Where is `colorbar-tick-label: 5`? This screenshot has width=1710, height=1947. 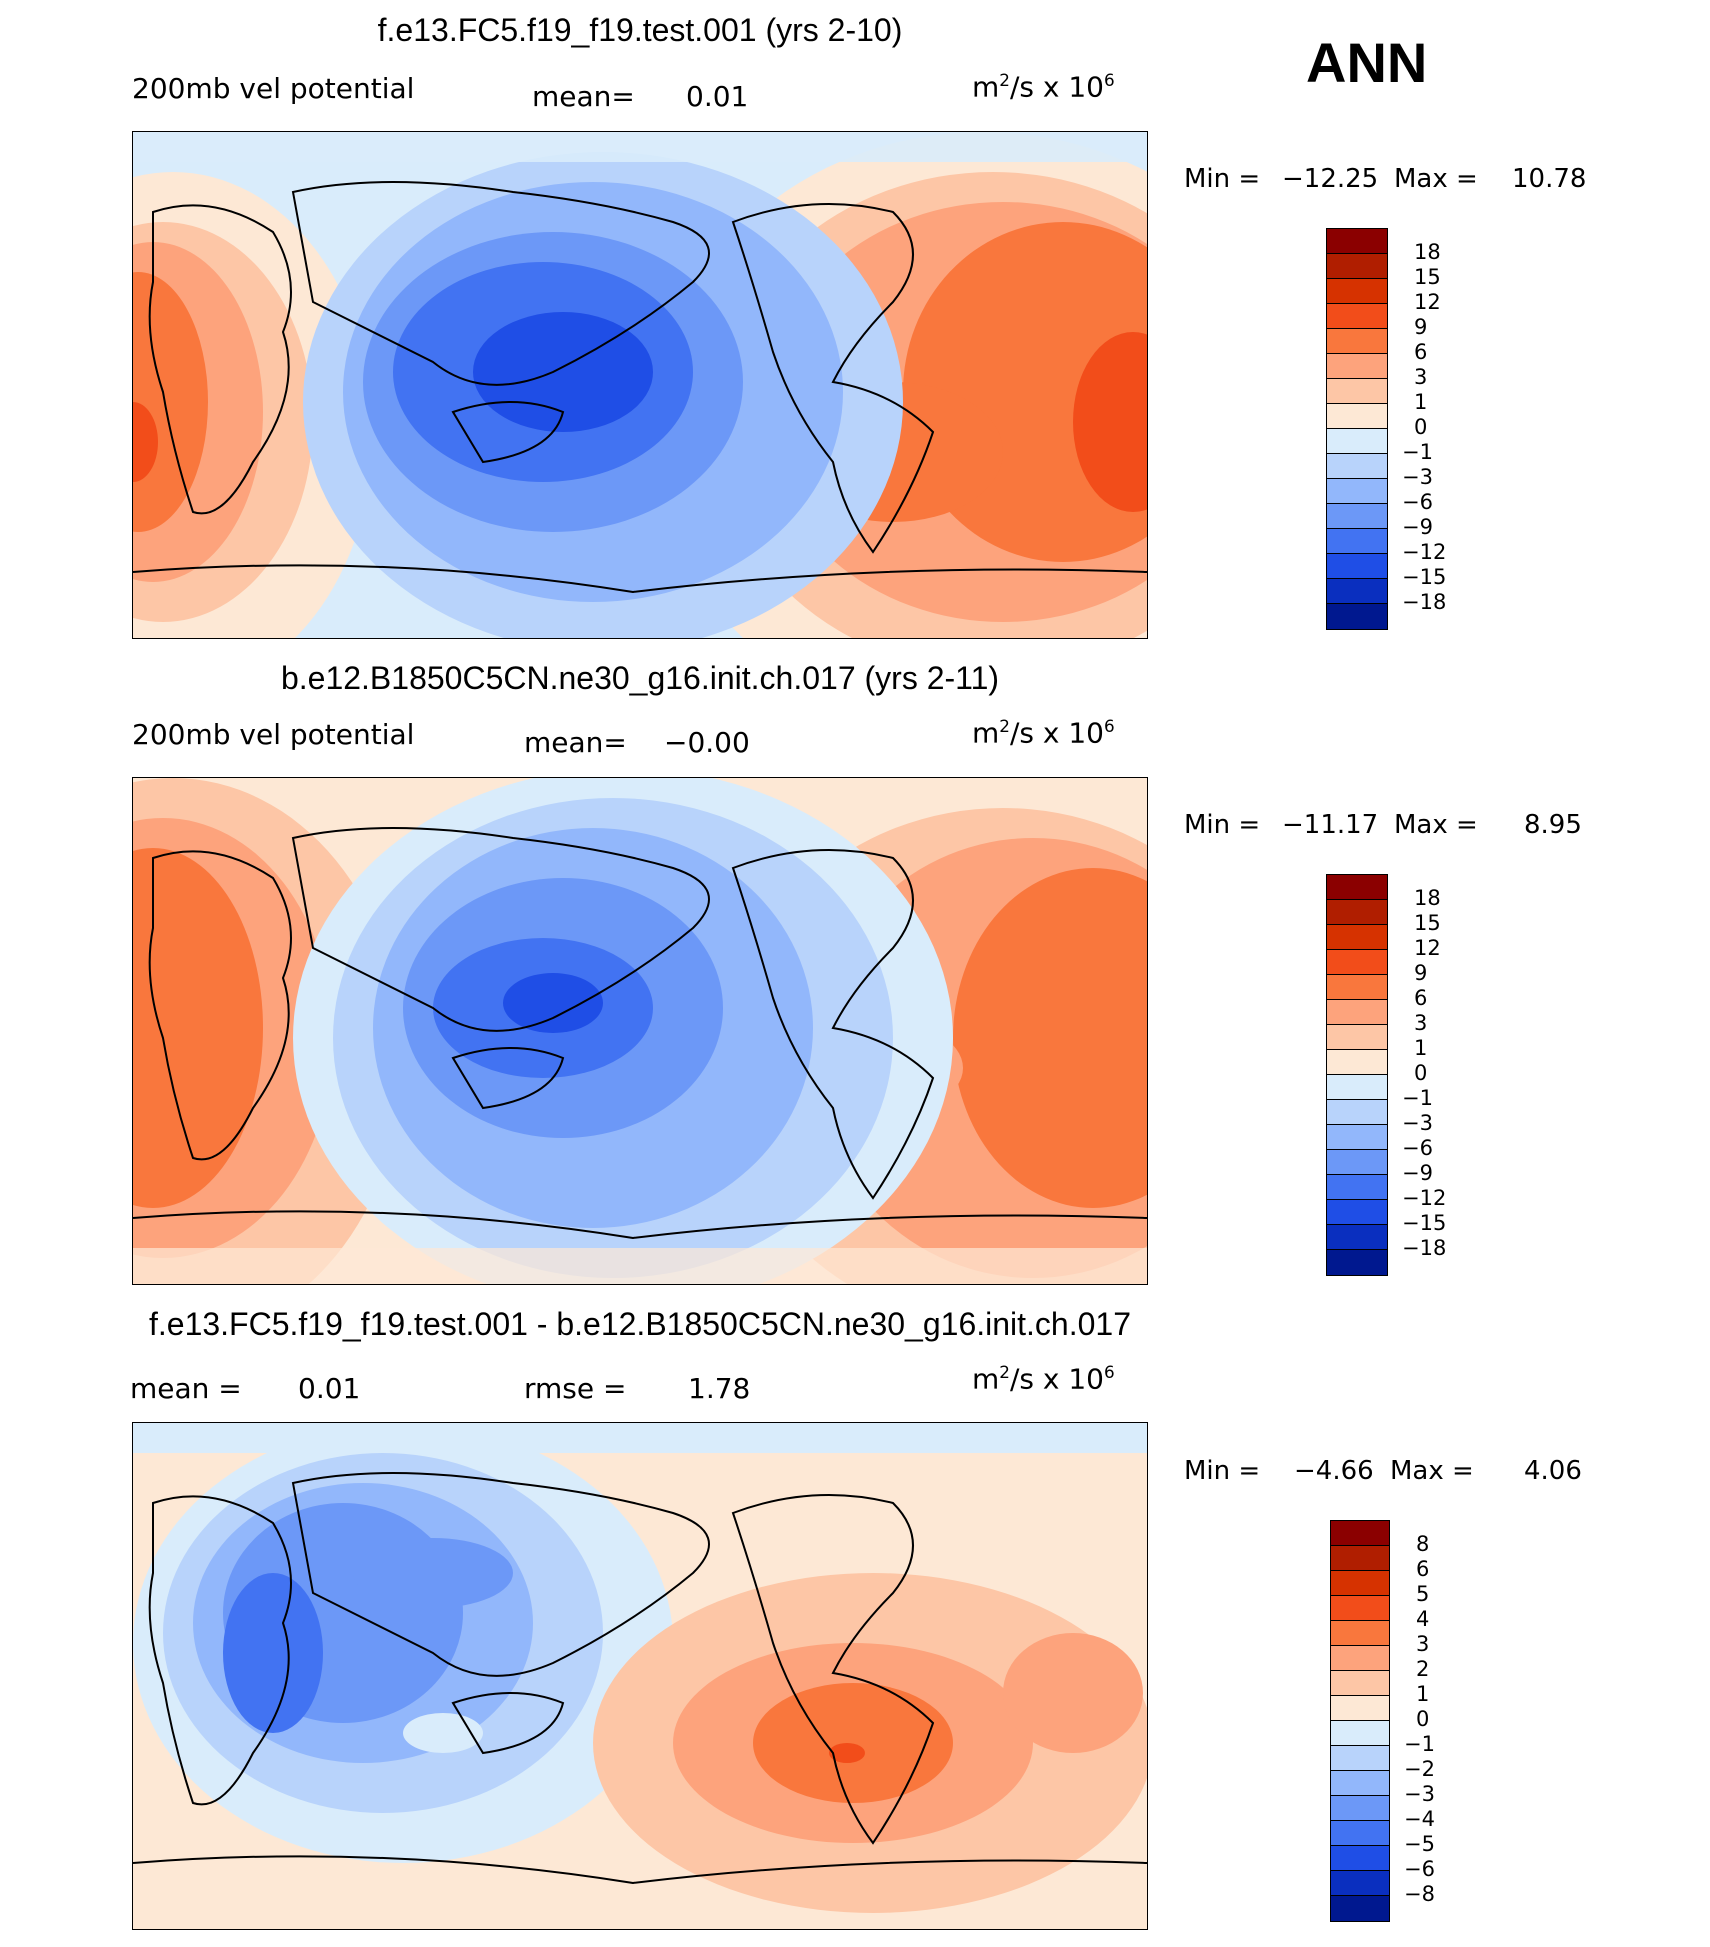
colorbar-tick-label: 5 is located at coordinates (1423, 1594).